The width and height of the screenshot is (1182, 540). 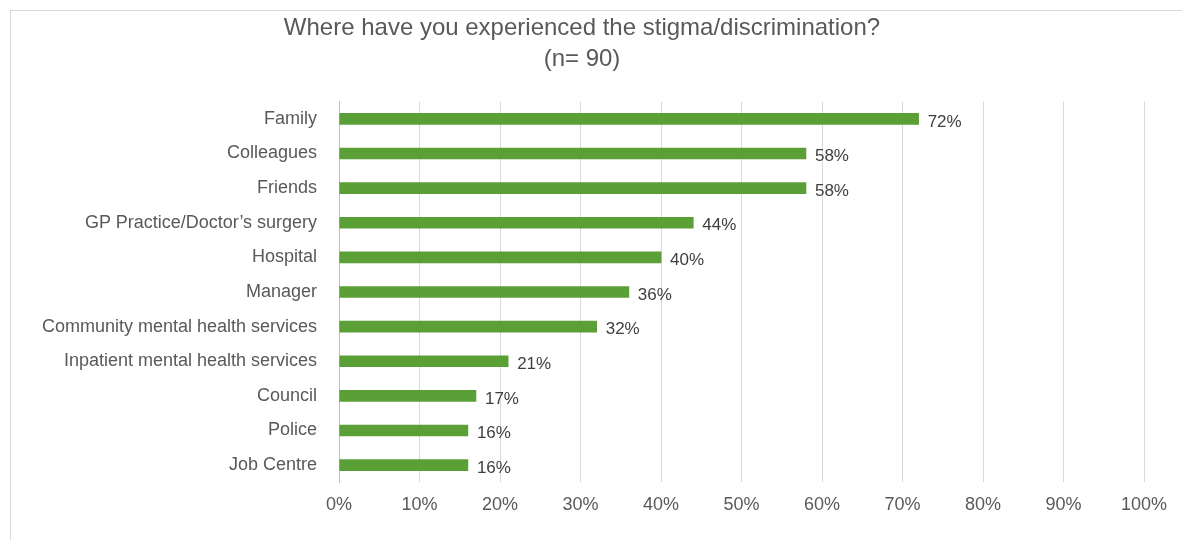 I want to click on y-tick-label: Hospital, so click(x=285, y=256).